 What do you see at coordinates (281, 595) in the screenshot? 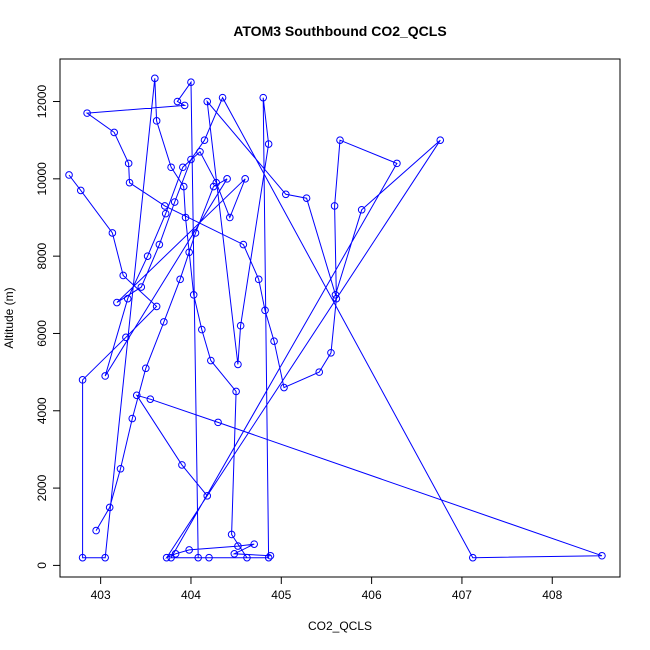
I see `x-tick-label: 405` at bounding box center [281, 595].